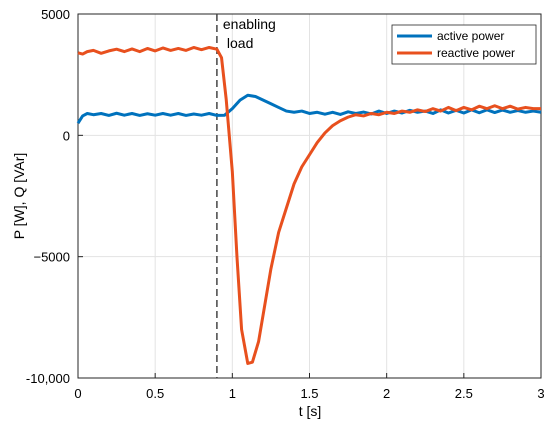  Describe the element at coordinates (19, 196) in the screenshot. I see `y-axis-title: P [W], Q [VAr]` at that location.